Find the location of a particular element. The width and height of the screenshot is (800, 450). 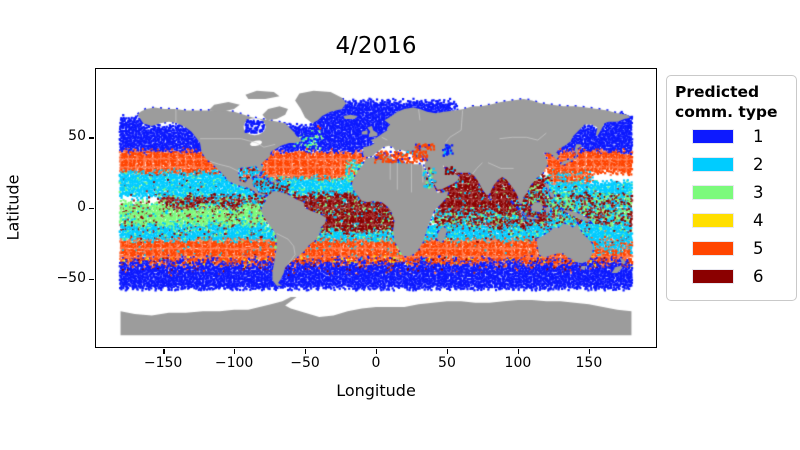

legend-entry-label: 1 is located at coordinates (758, 137).